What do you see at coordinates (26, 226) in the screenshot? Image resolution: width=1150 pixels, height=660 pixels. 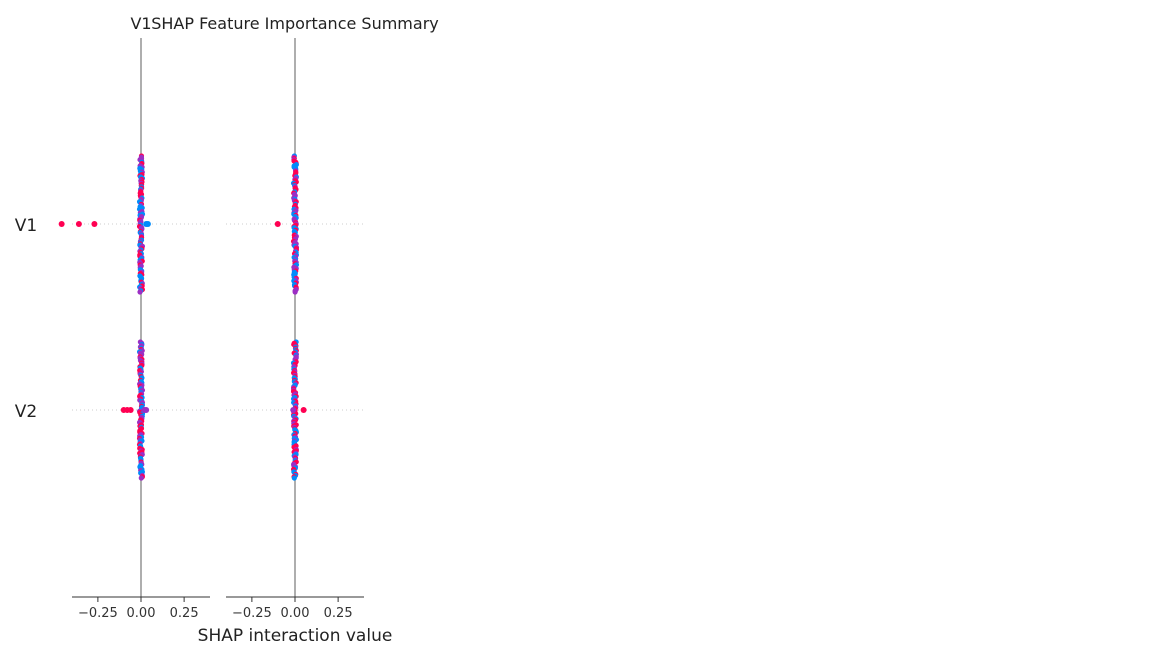 I see `feature-label-v1: V1` at bounding box center [26, 226].